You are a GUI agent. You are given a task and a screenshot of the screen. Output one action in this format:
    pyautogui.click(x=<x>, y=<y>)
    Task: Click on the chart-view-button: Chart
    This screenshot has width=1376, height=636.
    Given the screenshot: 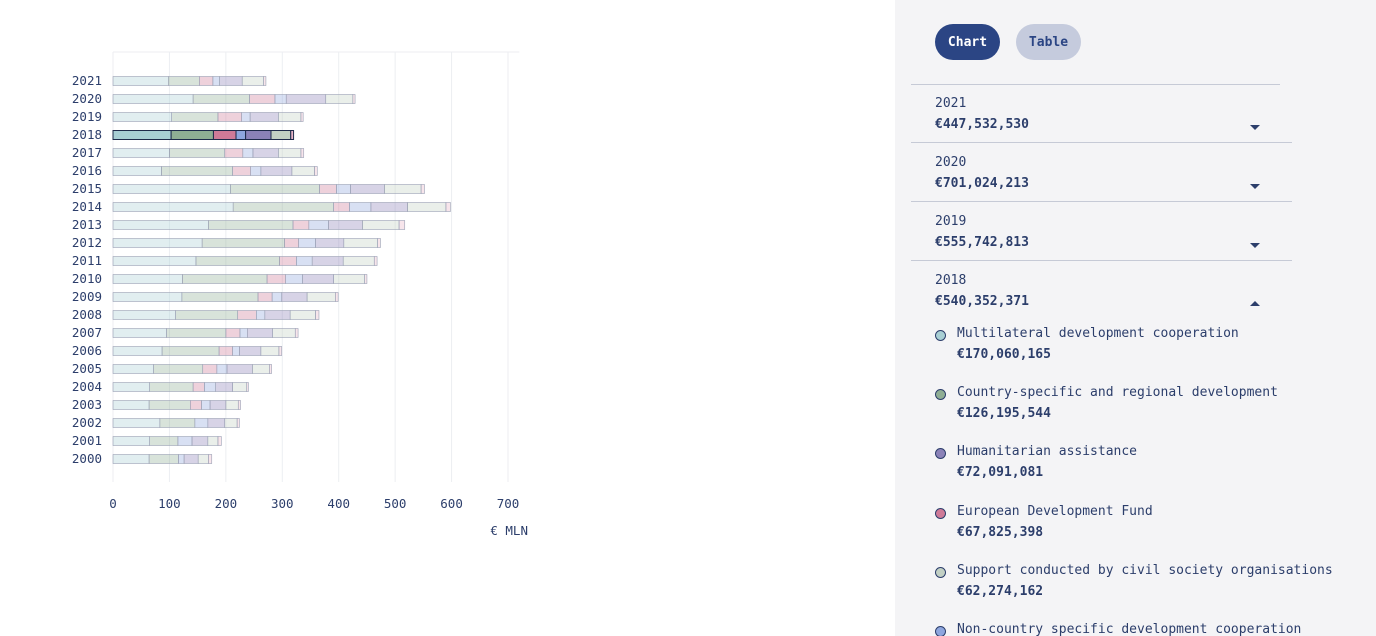 What is the action you would take?
    pyautogui.click(x=967, y=42)
    